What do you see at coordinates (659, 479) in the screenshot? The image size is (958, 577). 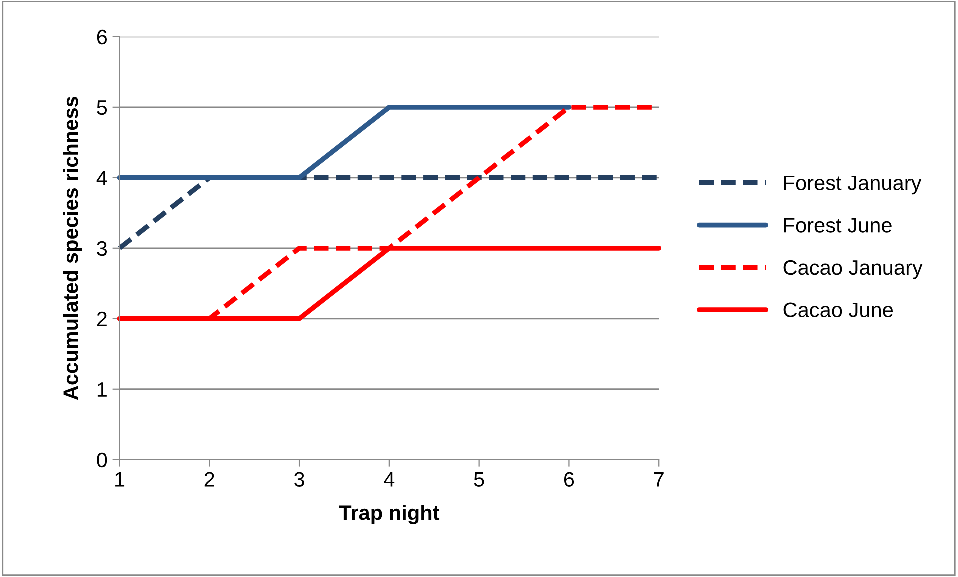 I see `x-tick-label: 7` at bounding box center [659, 479].